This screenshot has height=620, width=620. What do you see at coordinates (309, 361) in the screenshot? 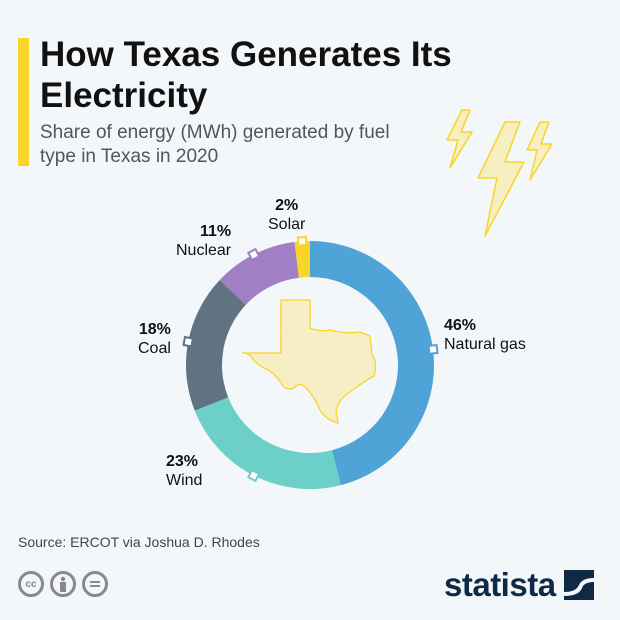
I see `texas-map` at bounding box center [309, 361].